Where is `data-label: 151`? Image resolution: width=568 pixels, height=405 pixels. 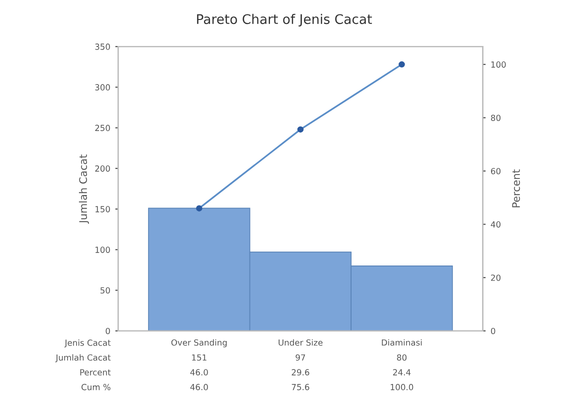
data-label: 151 is located at coordinates (199, 357).